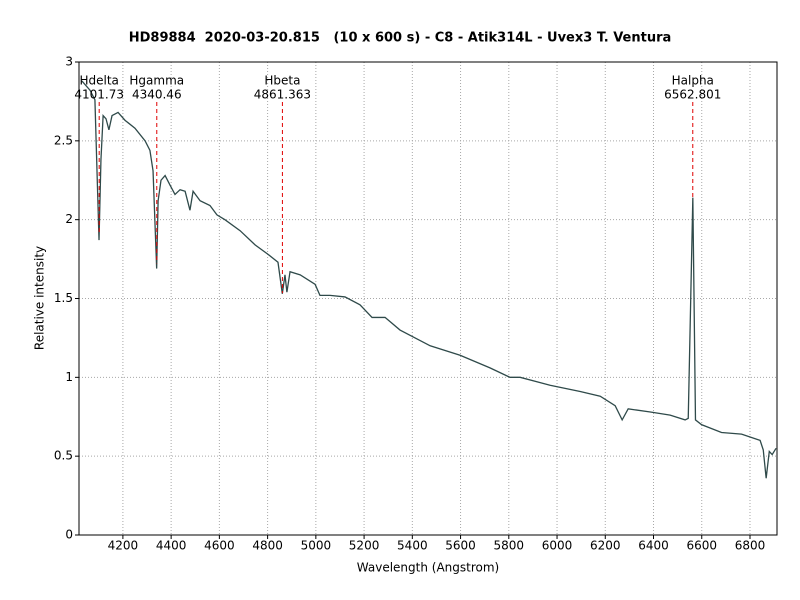 The height and width of the screenshot is (600, 800). Describe the element at coordinates (653, 546) in the screenshot. I see `x-tick-label: 6400` at that location.